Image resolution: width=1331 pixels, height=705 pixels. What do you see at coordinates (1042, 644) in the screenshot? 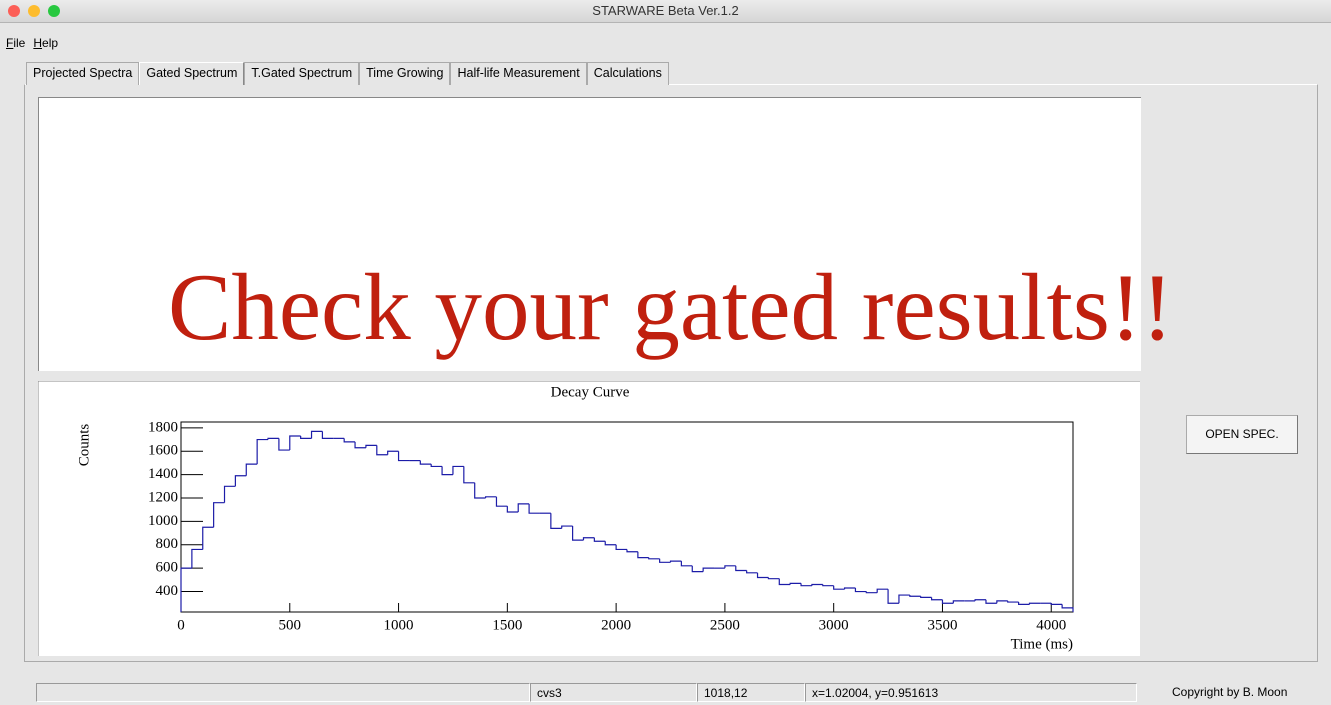
I see `x-axis-label: Time (ms)` at bounding box center [1042, 644].